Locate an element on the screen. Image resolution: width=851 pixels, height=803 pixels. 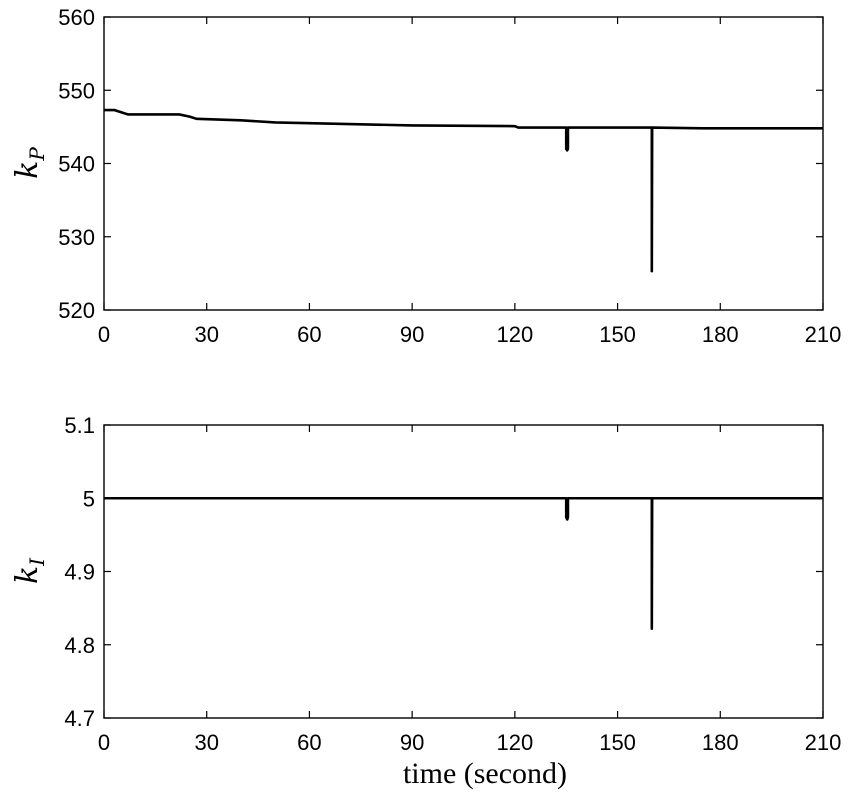
kp-y-axis-label: kP is located at coordinates (29, 163).